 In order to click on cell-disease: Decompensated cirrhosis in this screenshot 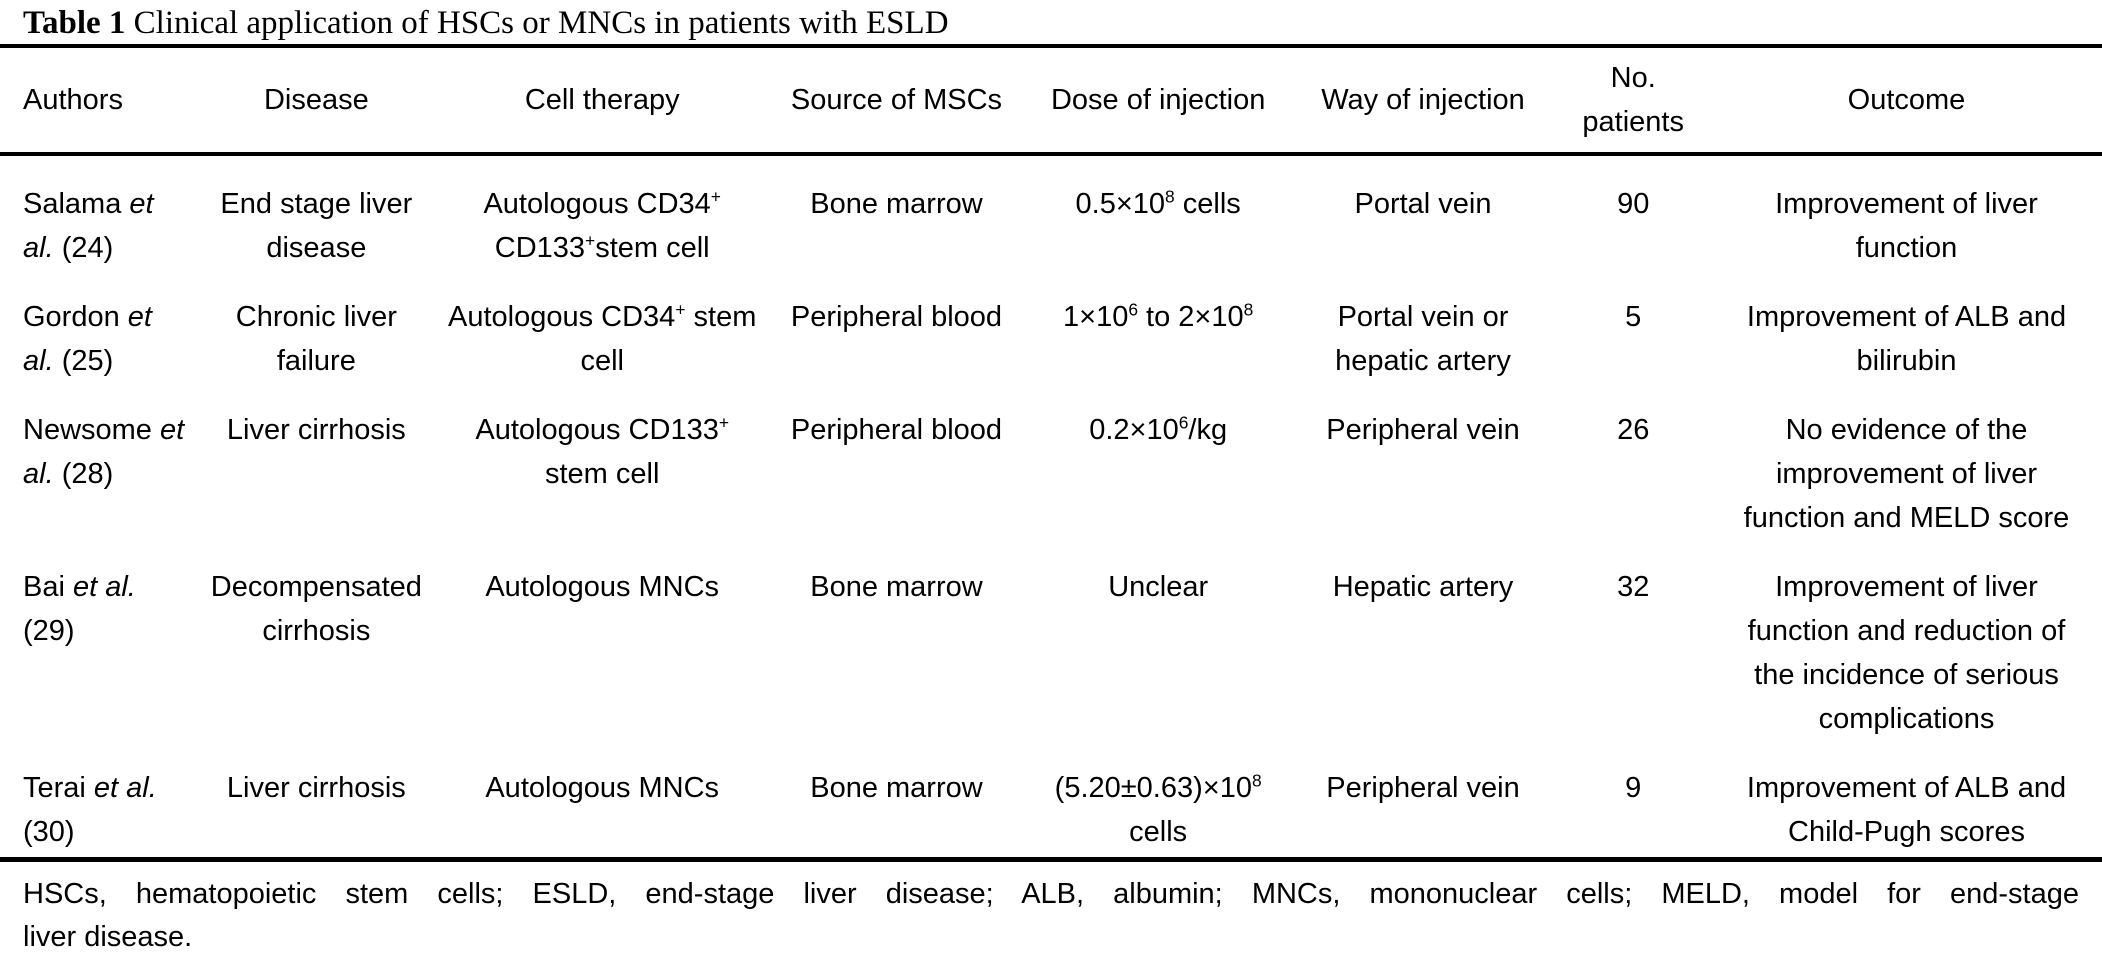, I will do `click(316, 609)`.